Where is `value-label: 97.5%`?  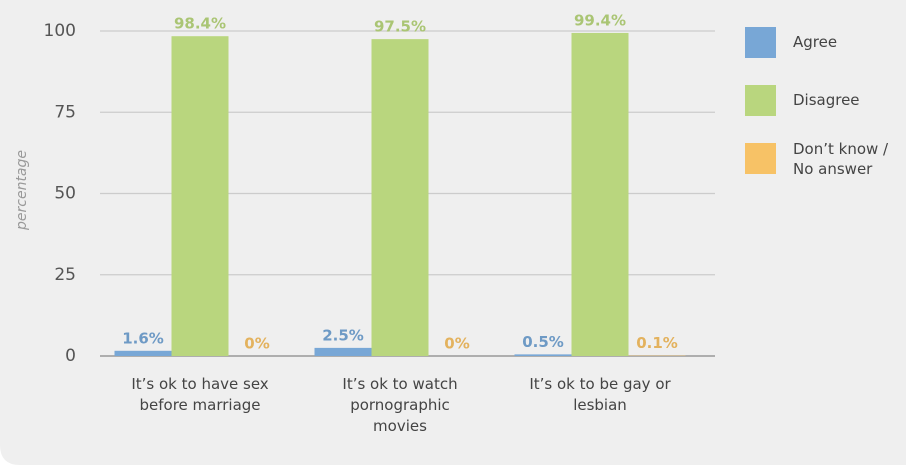 value-label: 97.5% is located at coordinates (400, 27).